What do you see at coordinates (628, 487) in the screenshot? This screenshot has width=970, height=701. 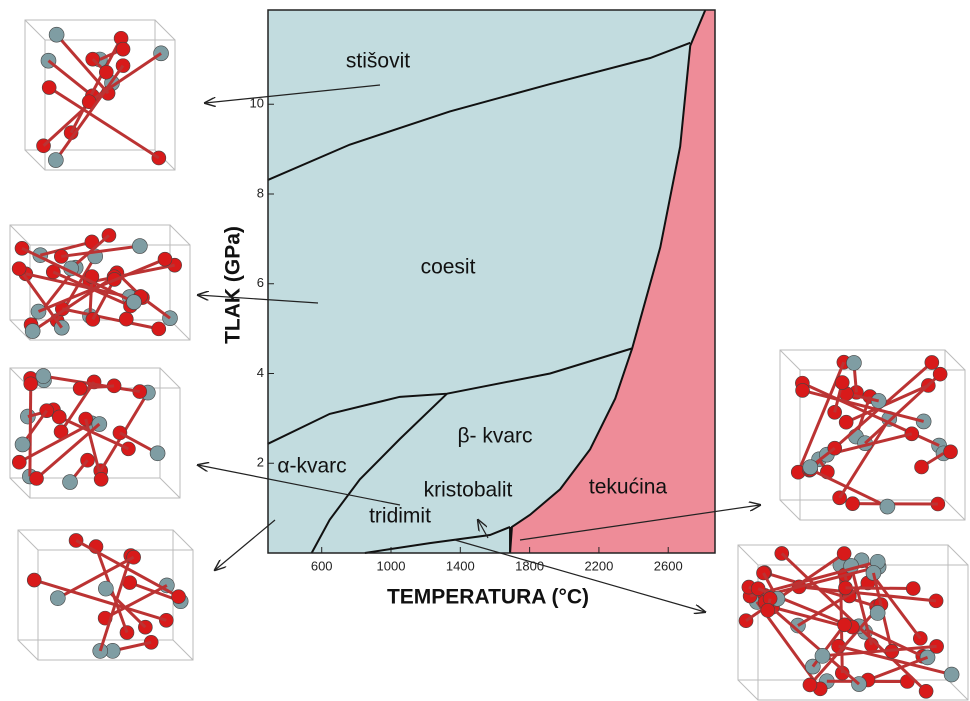 I see `phase-label: tekućina` at bounding box center [628, 487].